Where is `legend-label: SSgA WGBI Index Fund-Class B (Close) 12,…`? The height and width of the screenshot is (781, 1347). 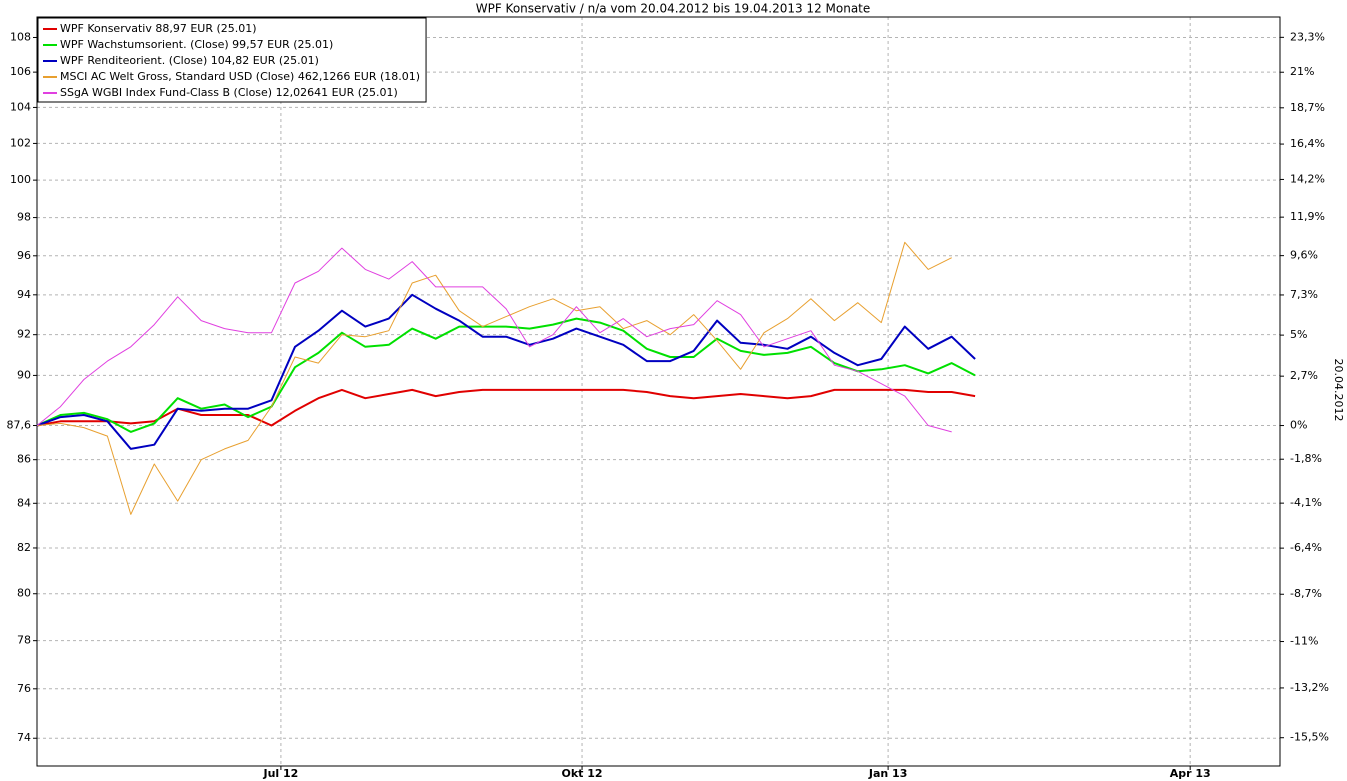
legend-label: SSgA WGBI Index Fund-Class B (Close) 12,… is located at coordinates (229, 92).